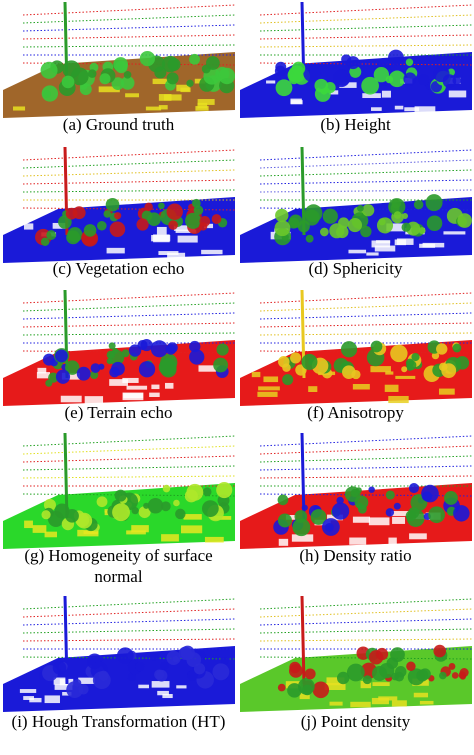 The height and width of the screenshot is (755, 474). What do you see at coordinates (66, 640) in the screenshot?
I see `tower` at bounding box center [66, 640].